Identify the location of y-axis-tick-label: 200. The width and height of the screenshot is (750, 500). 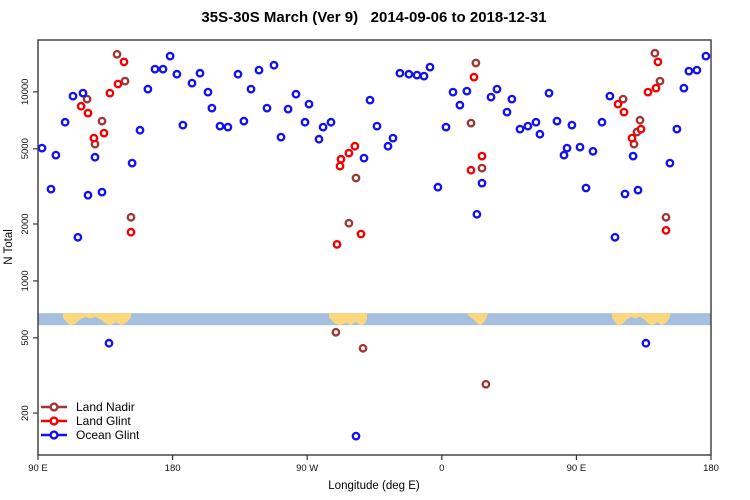
(25, 413).